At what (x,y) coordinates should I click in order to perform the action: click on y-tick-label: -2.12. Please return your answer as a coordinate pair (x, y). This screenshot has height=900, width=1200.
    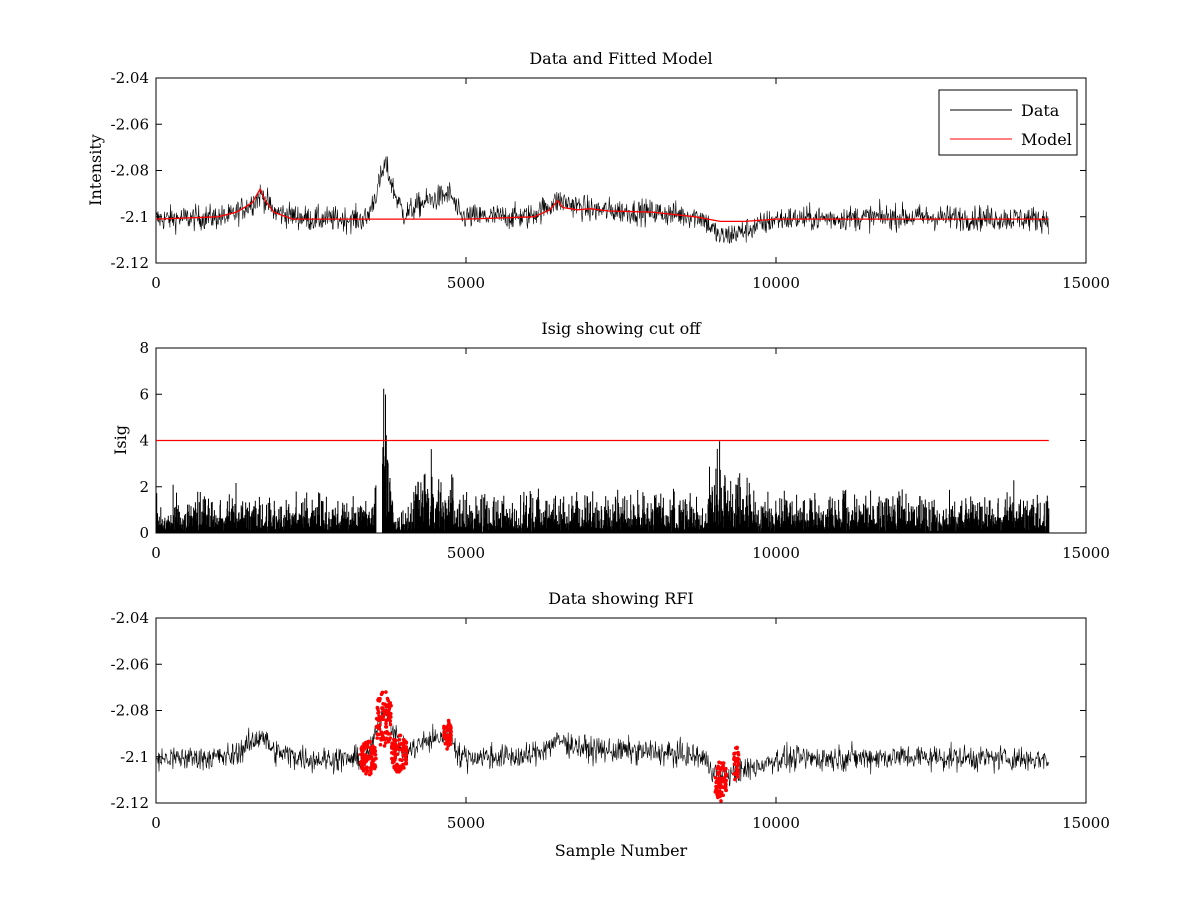
    Looking at the image, I should click on (130, 263).